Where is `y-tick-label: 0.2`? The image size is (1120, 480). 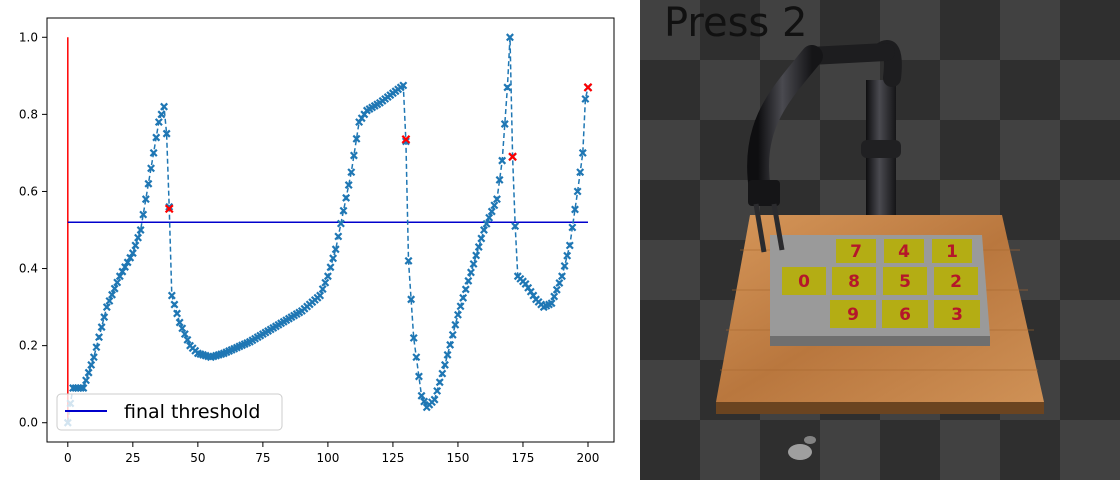 y-tick-label: 0.2 is located at coordinates (28, 346).